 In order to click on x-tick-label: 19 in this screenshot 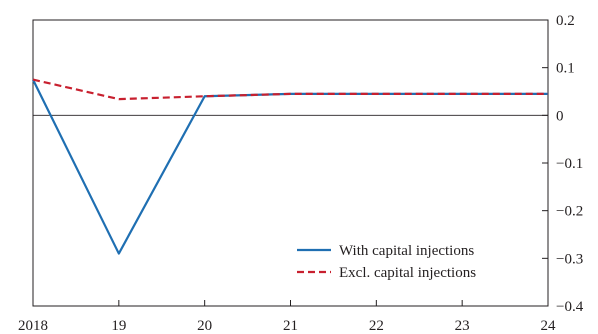, I will do `click(118, 326)`.